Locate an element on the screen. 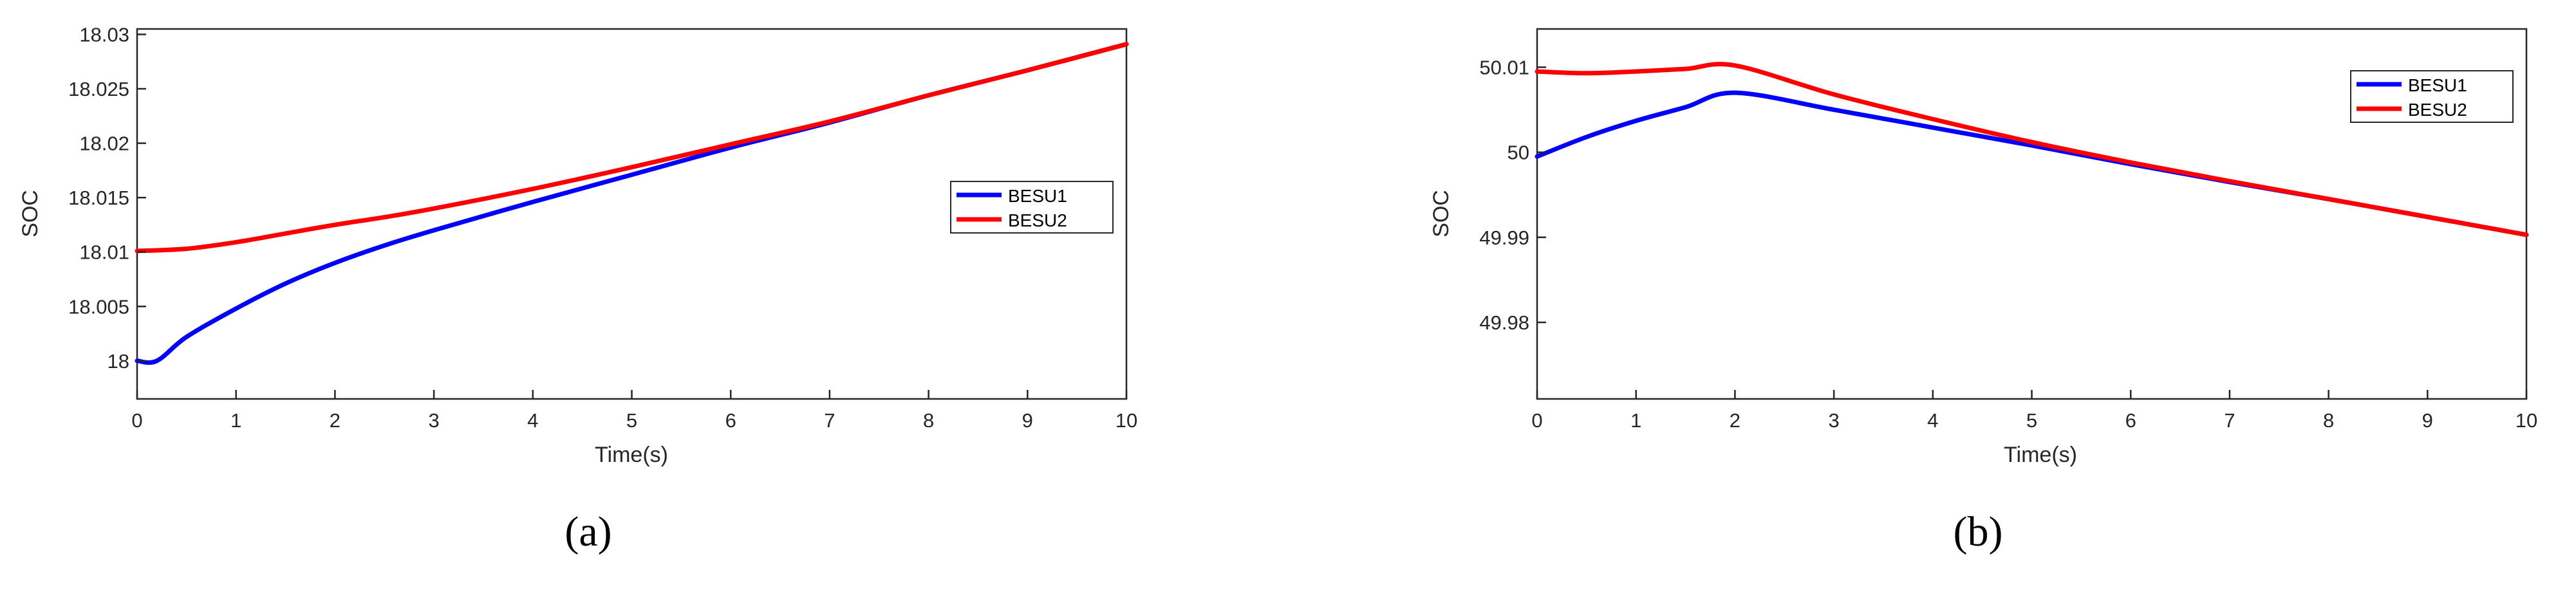 This screenshot has width=2576, height=590. panel-b-series-layer is located at coordinates (2032, 149).